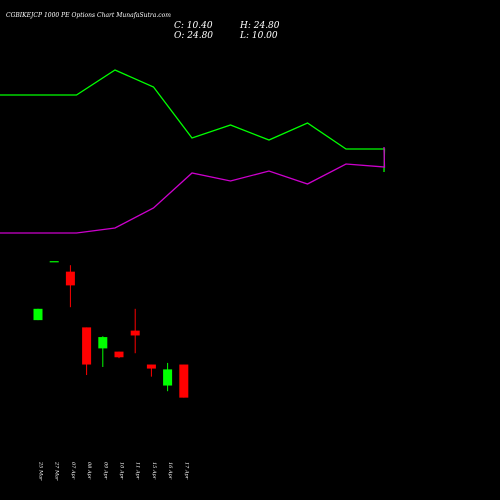 Image resolution: width=500 pixels, height=500 pixels. Describe the element at coordinates (154, 471) in the screenshot. I see `x-tick-label: 15 Apr` at that location.